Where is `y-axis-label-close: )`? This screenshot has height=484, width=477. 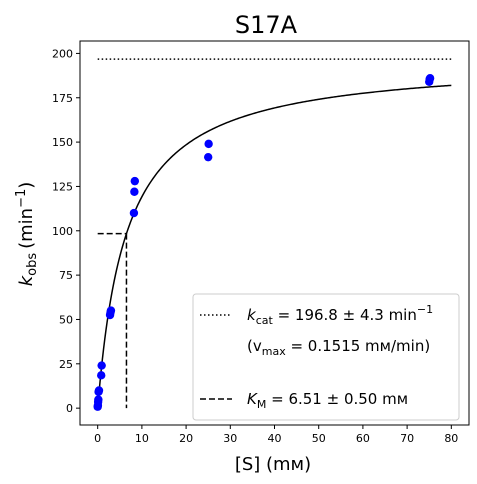
y-axis-label-close: ) is located at coordinates (26, 185).